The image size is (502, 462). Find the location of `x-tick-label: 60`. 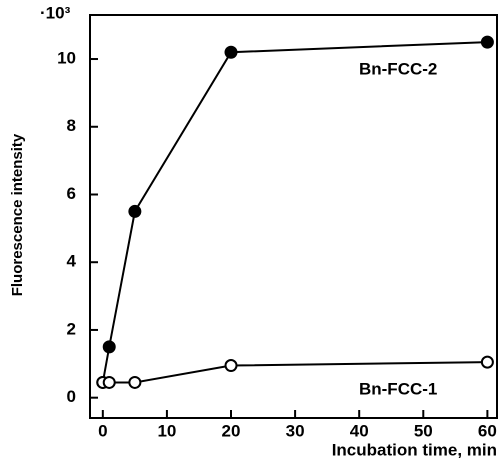

x-tick-label: 60 is located at coordinates (487, 430).